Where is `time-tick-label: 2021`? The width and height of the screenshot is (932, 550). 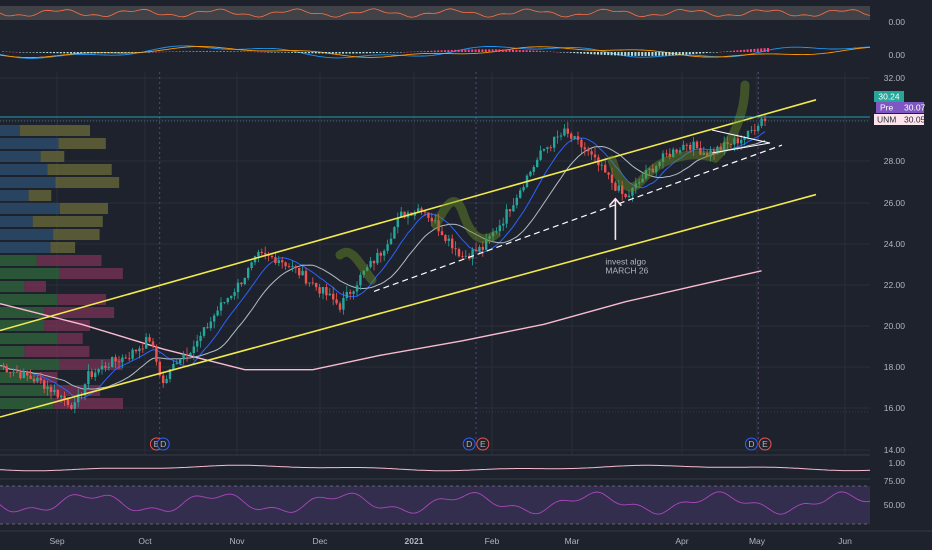
time-tick-label: 2021 is located at coordinates (414, 541).